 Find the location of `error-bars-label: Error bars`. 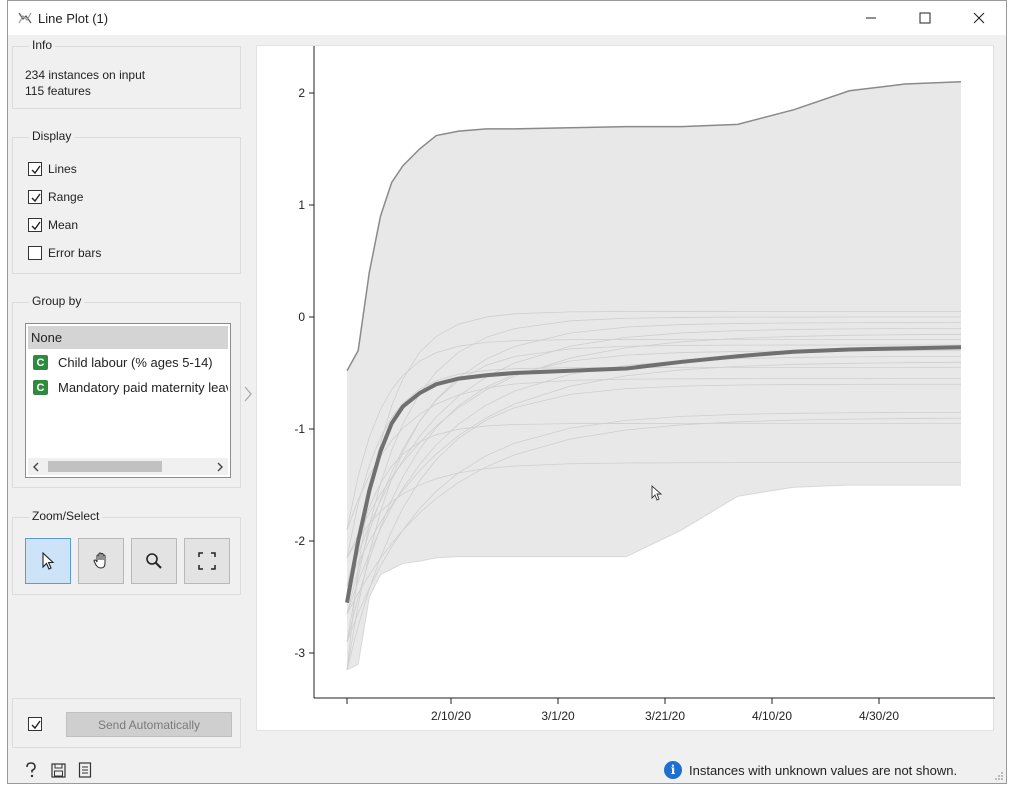

error-bars-label: Error bars is located at coordinates (75, 253).